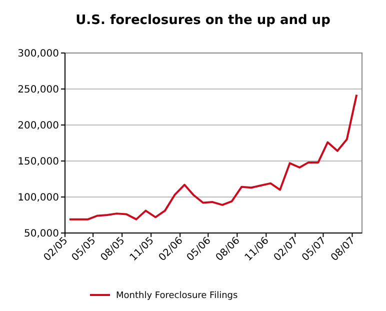  What do you see at coordinates (38, 162) in the screenshot?
I see `y-tick-label: 150,000` at bounding box center [38, 162].